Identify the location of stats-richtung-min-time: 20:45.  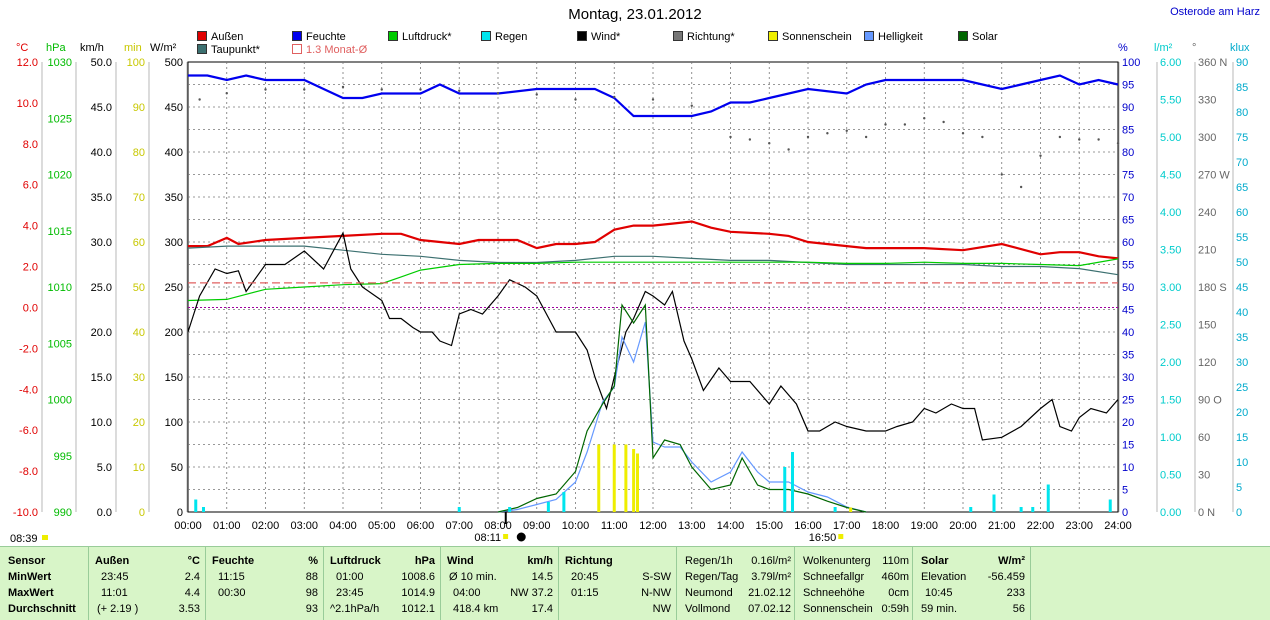
(585, 577).